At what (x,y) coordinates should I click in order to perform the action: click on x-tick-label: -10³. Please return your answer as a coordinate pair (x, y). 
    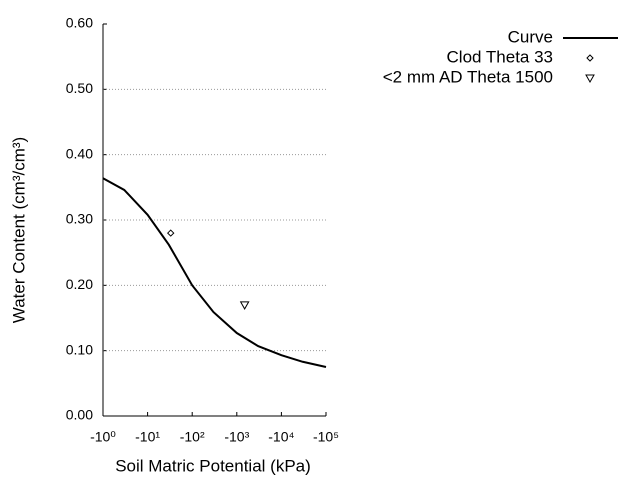
    Looking at the image, I should click on (236, 437).